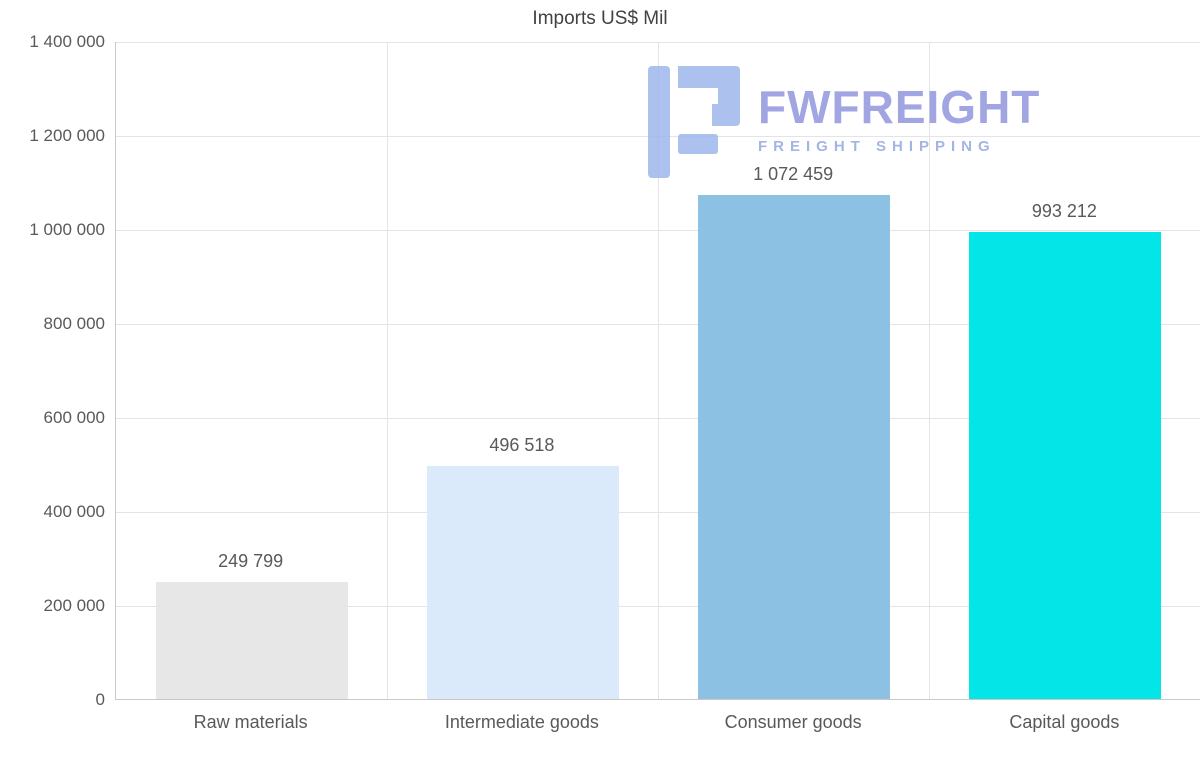 This screenshot has width=1200, height=763. I want to click on bar-capital-goods, so click(1065, 465).